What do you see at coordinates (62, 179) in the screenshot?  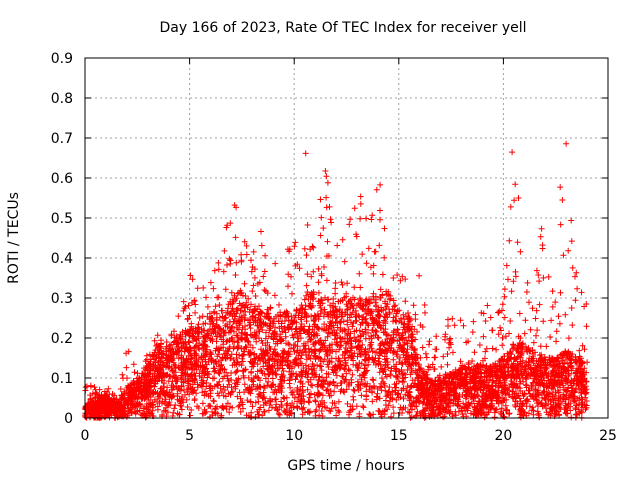 I see `y-tick-label: 0.6` at bounding box center [62, 179].